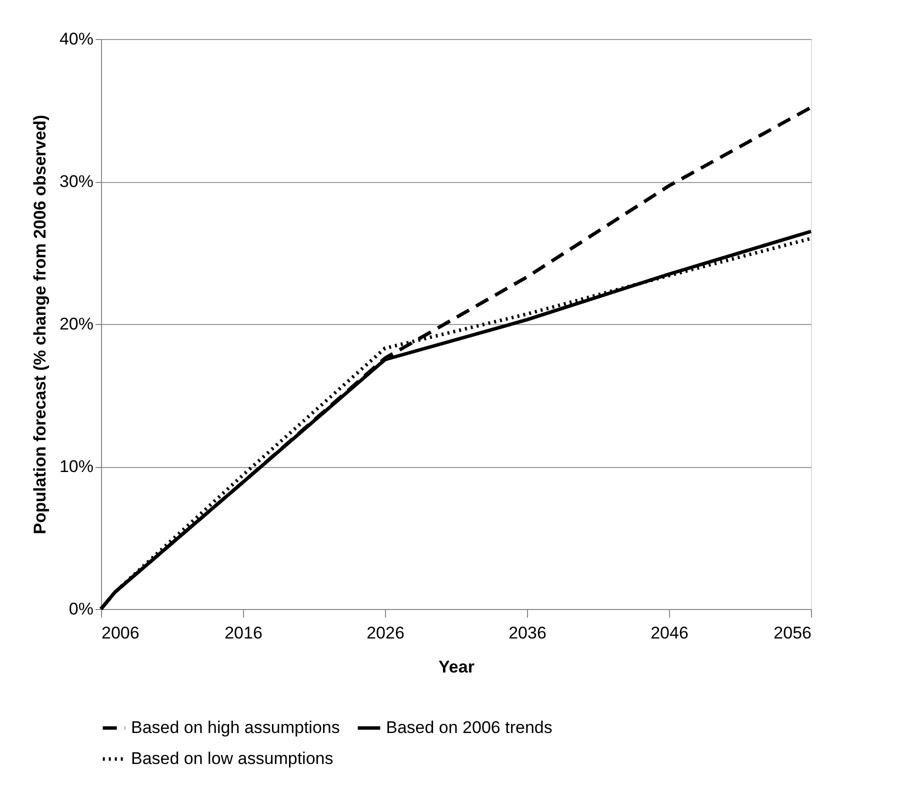 This screenshot has height=794, width=903. What do you see at coordinates (81, 609) in the screenshot?
I see `y-tick-label: 0%` at bounding box center [81, 609].